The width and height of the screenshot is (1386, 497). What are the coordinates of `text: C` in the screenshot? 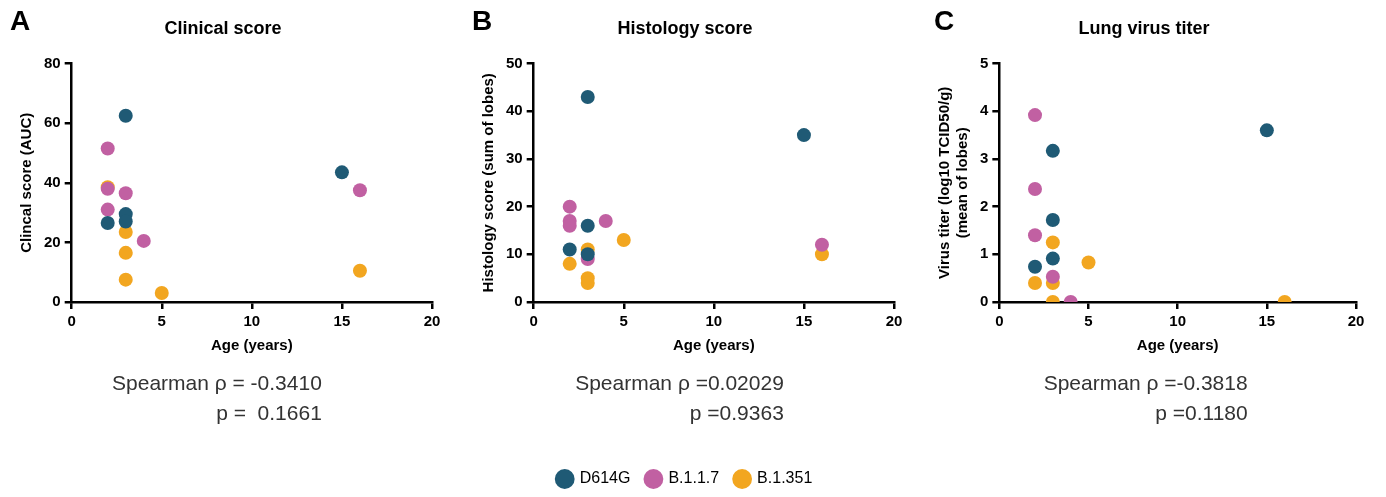 It's located at (944, 20).